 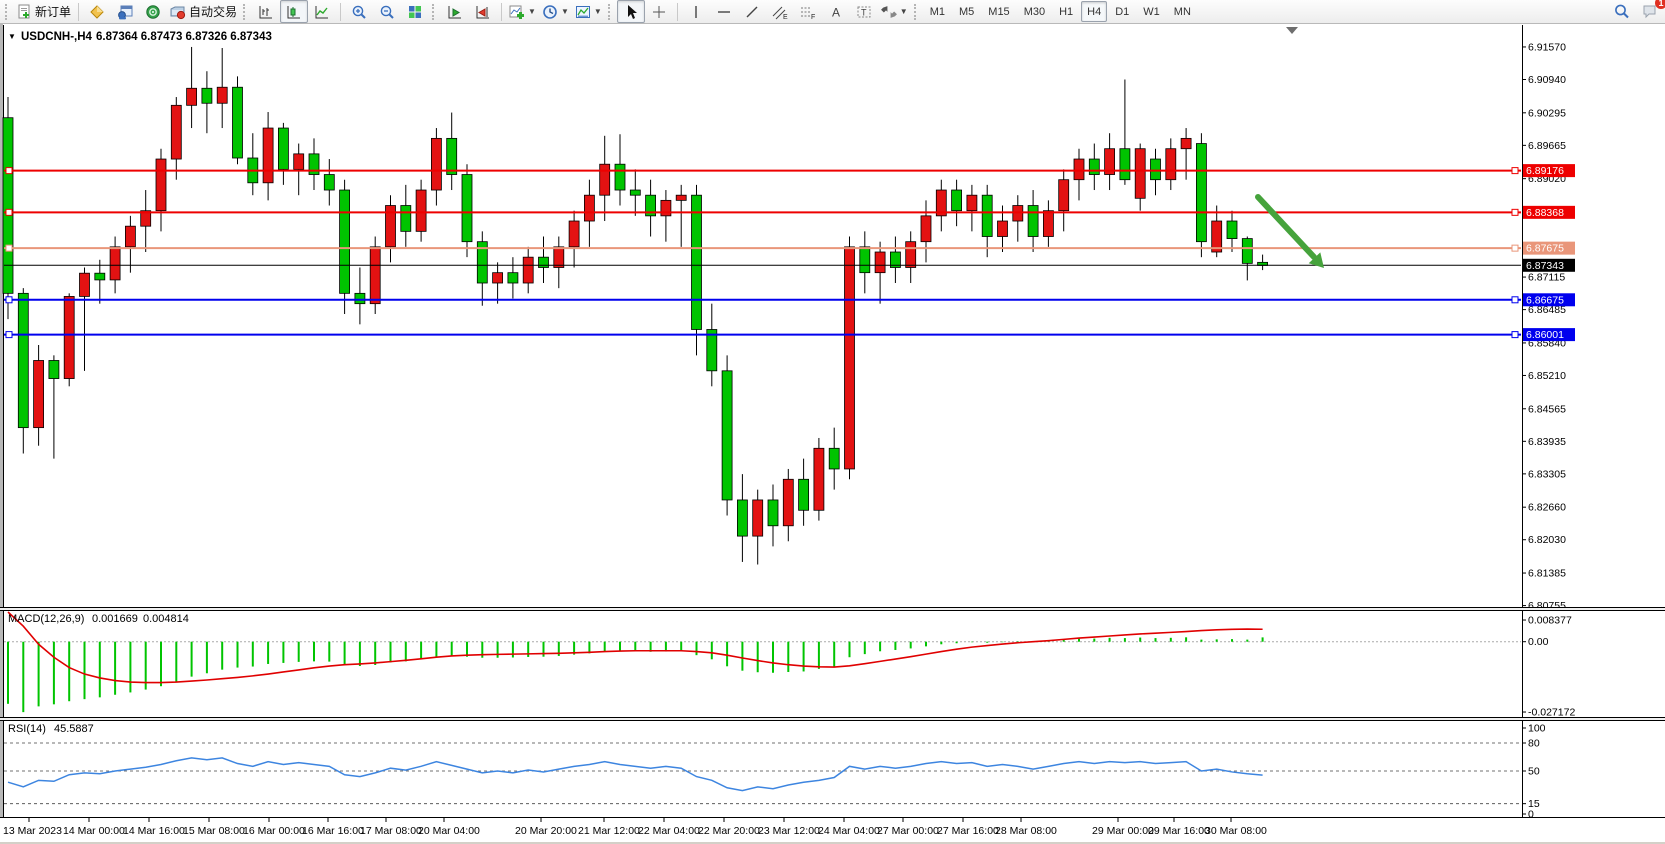 I want to click on horizontal-line-icon, so click(x=723, y=11).